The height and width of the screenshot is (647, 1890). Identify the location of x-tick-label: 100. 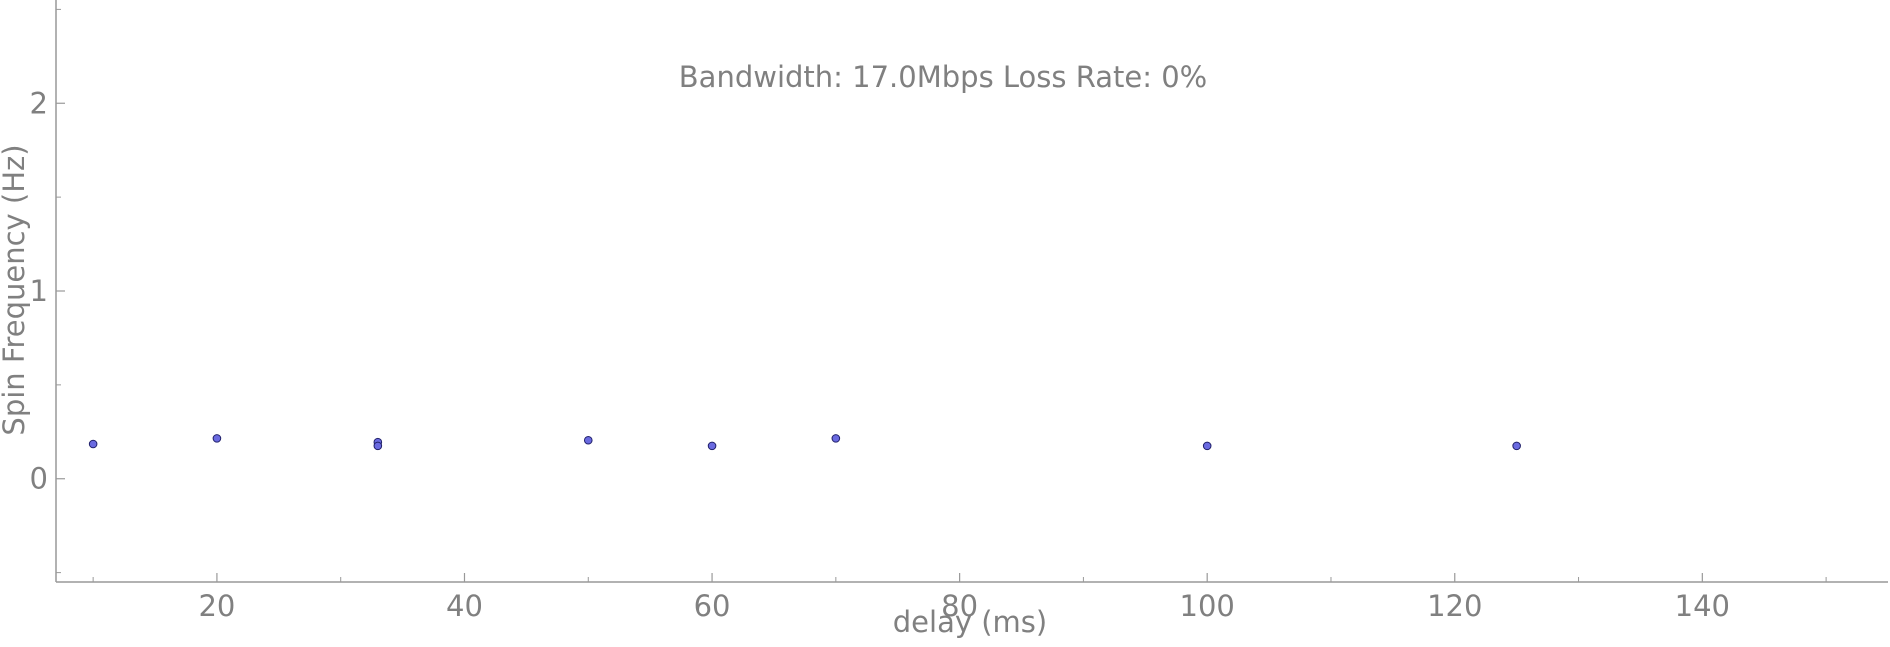
(1207, 606).